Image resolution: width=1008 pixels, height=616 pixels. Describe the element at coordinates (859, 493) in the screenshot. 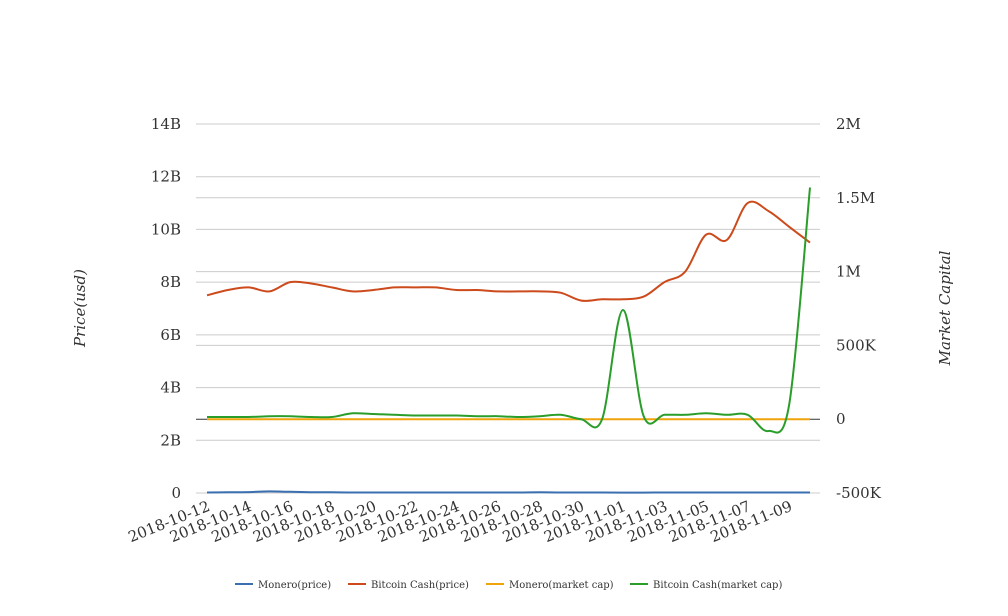

I see `y-right-tick-label: -500K` at that location.